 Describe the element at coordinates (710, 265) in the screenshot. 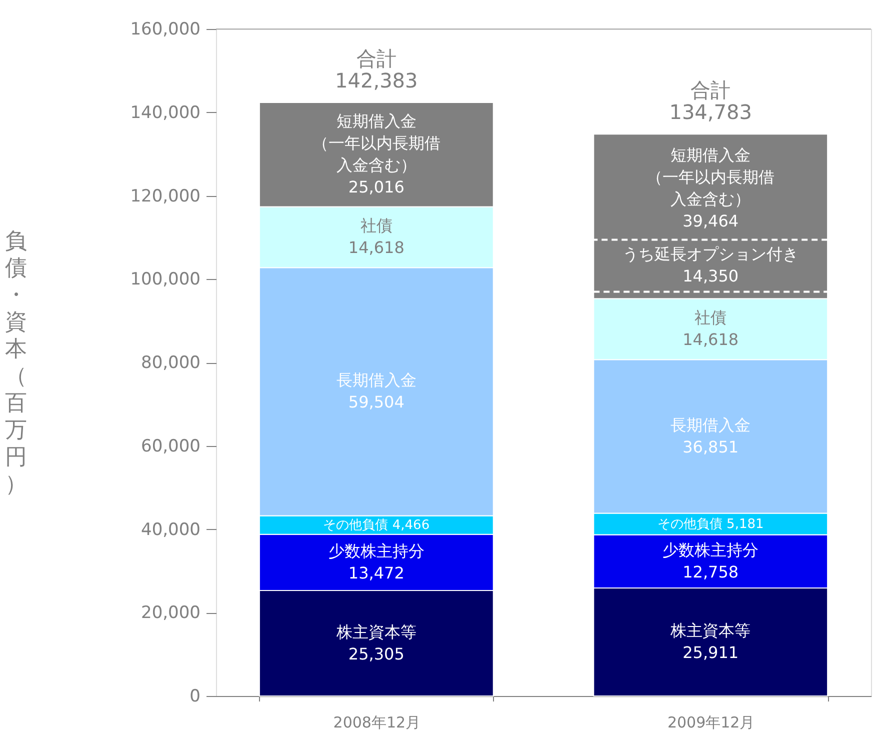

I see `annotation: うち延長オプション付き 14,350` at that location.